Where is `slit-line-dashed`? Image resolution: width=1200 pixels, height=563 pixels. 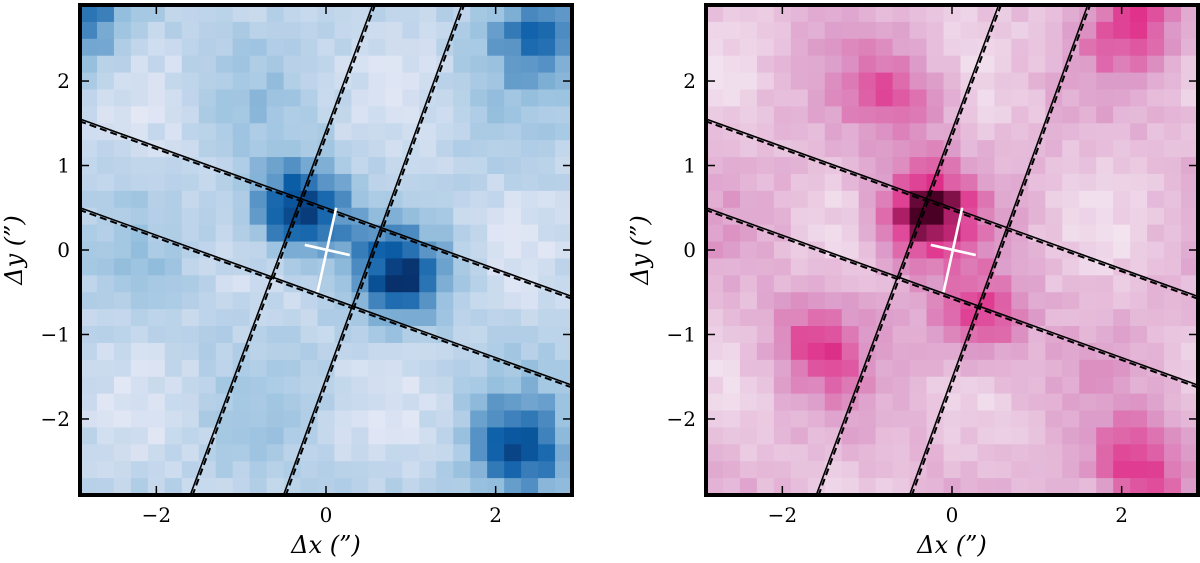
slit-line-dashed is located at coordinates (326, 299).